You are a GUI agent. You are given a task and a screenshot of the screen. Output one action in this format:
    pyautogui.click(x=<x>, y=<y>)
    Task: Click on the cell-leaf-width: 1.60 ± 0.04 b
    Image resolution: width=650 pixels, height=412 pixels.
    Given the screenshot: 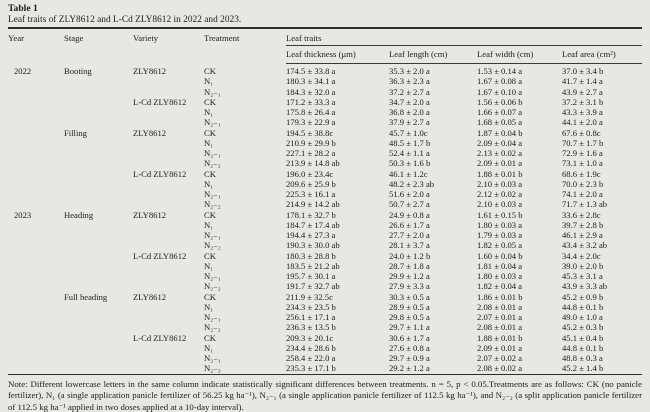 What is the action you would take?
    pyautogui.click(x=500, y=255)
    